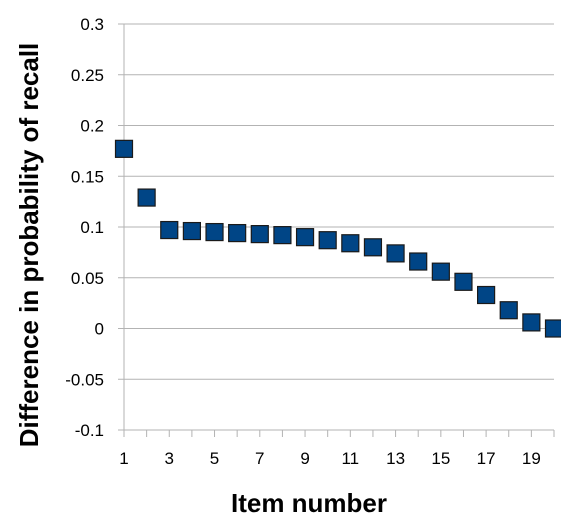 The width and height of the screenshot is (561, 520). What do you see at coordinates (440, 458) in the screenshot?
I see `x-tick-label: 15` at bounding box center [440, 458].